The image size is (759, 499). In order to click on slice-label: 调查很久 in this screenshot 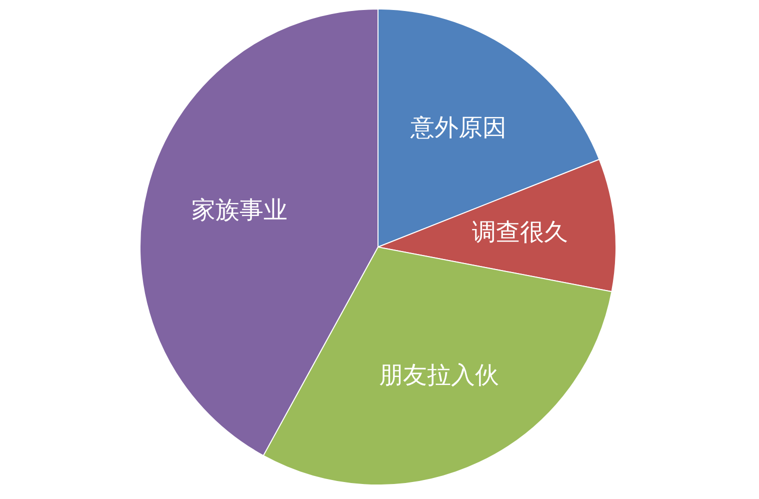, I will do `click(520, 232)`.